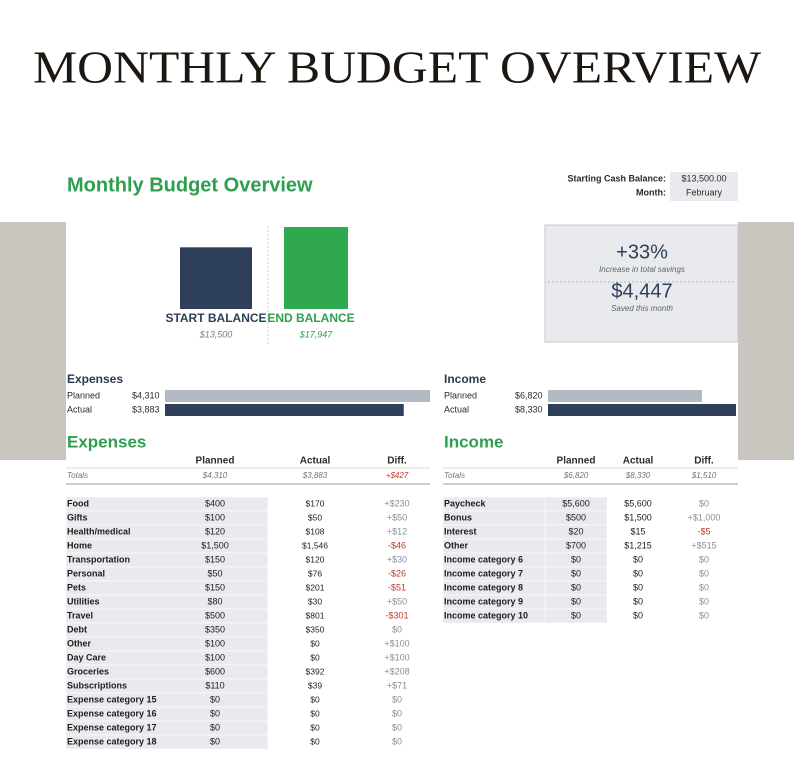  What do you see at coordinates (95, 379) in the screenshot?
I see `summary-title: Expenses` at bounding box center [95, 379].